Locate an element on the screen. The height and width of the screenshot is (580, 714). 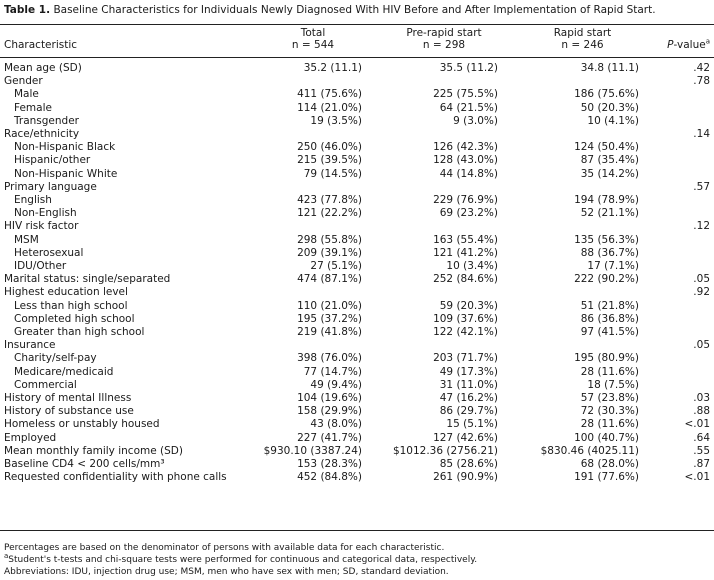
cell-rapid-start: 50 (20.3%) is located at coordinates (609, 107).